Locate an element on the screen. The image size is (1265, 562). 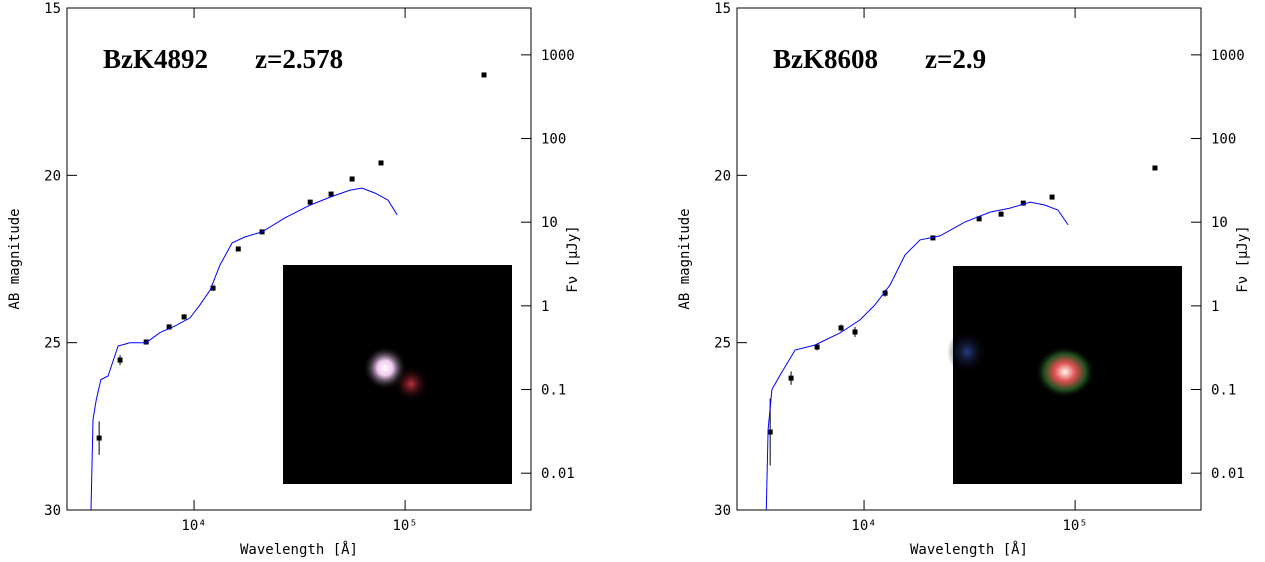
object-label: BzK8608 is located at coordinates (825, 59).